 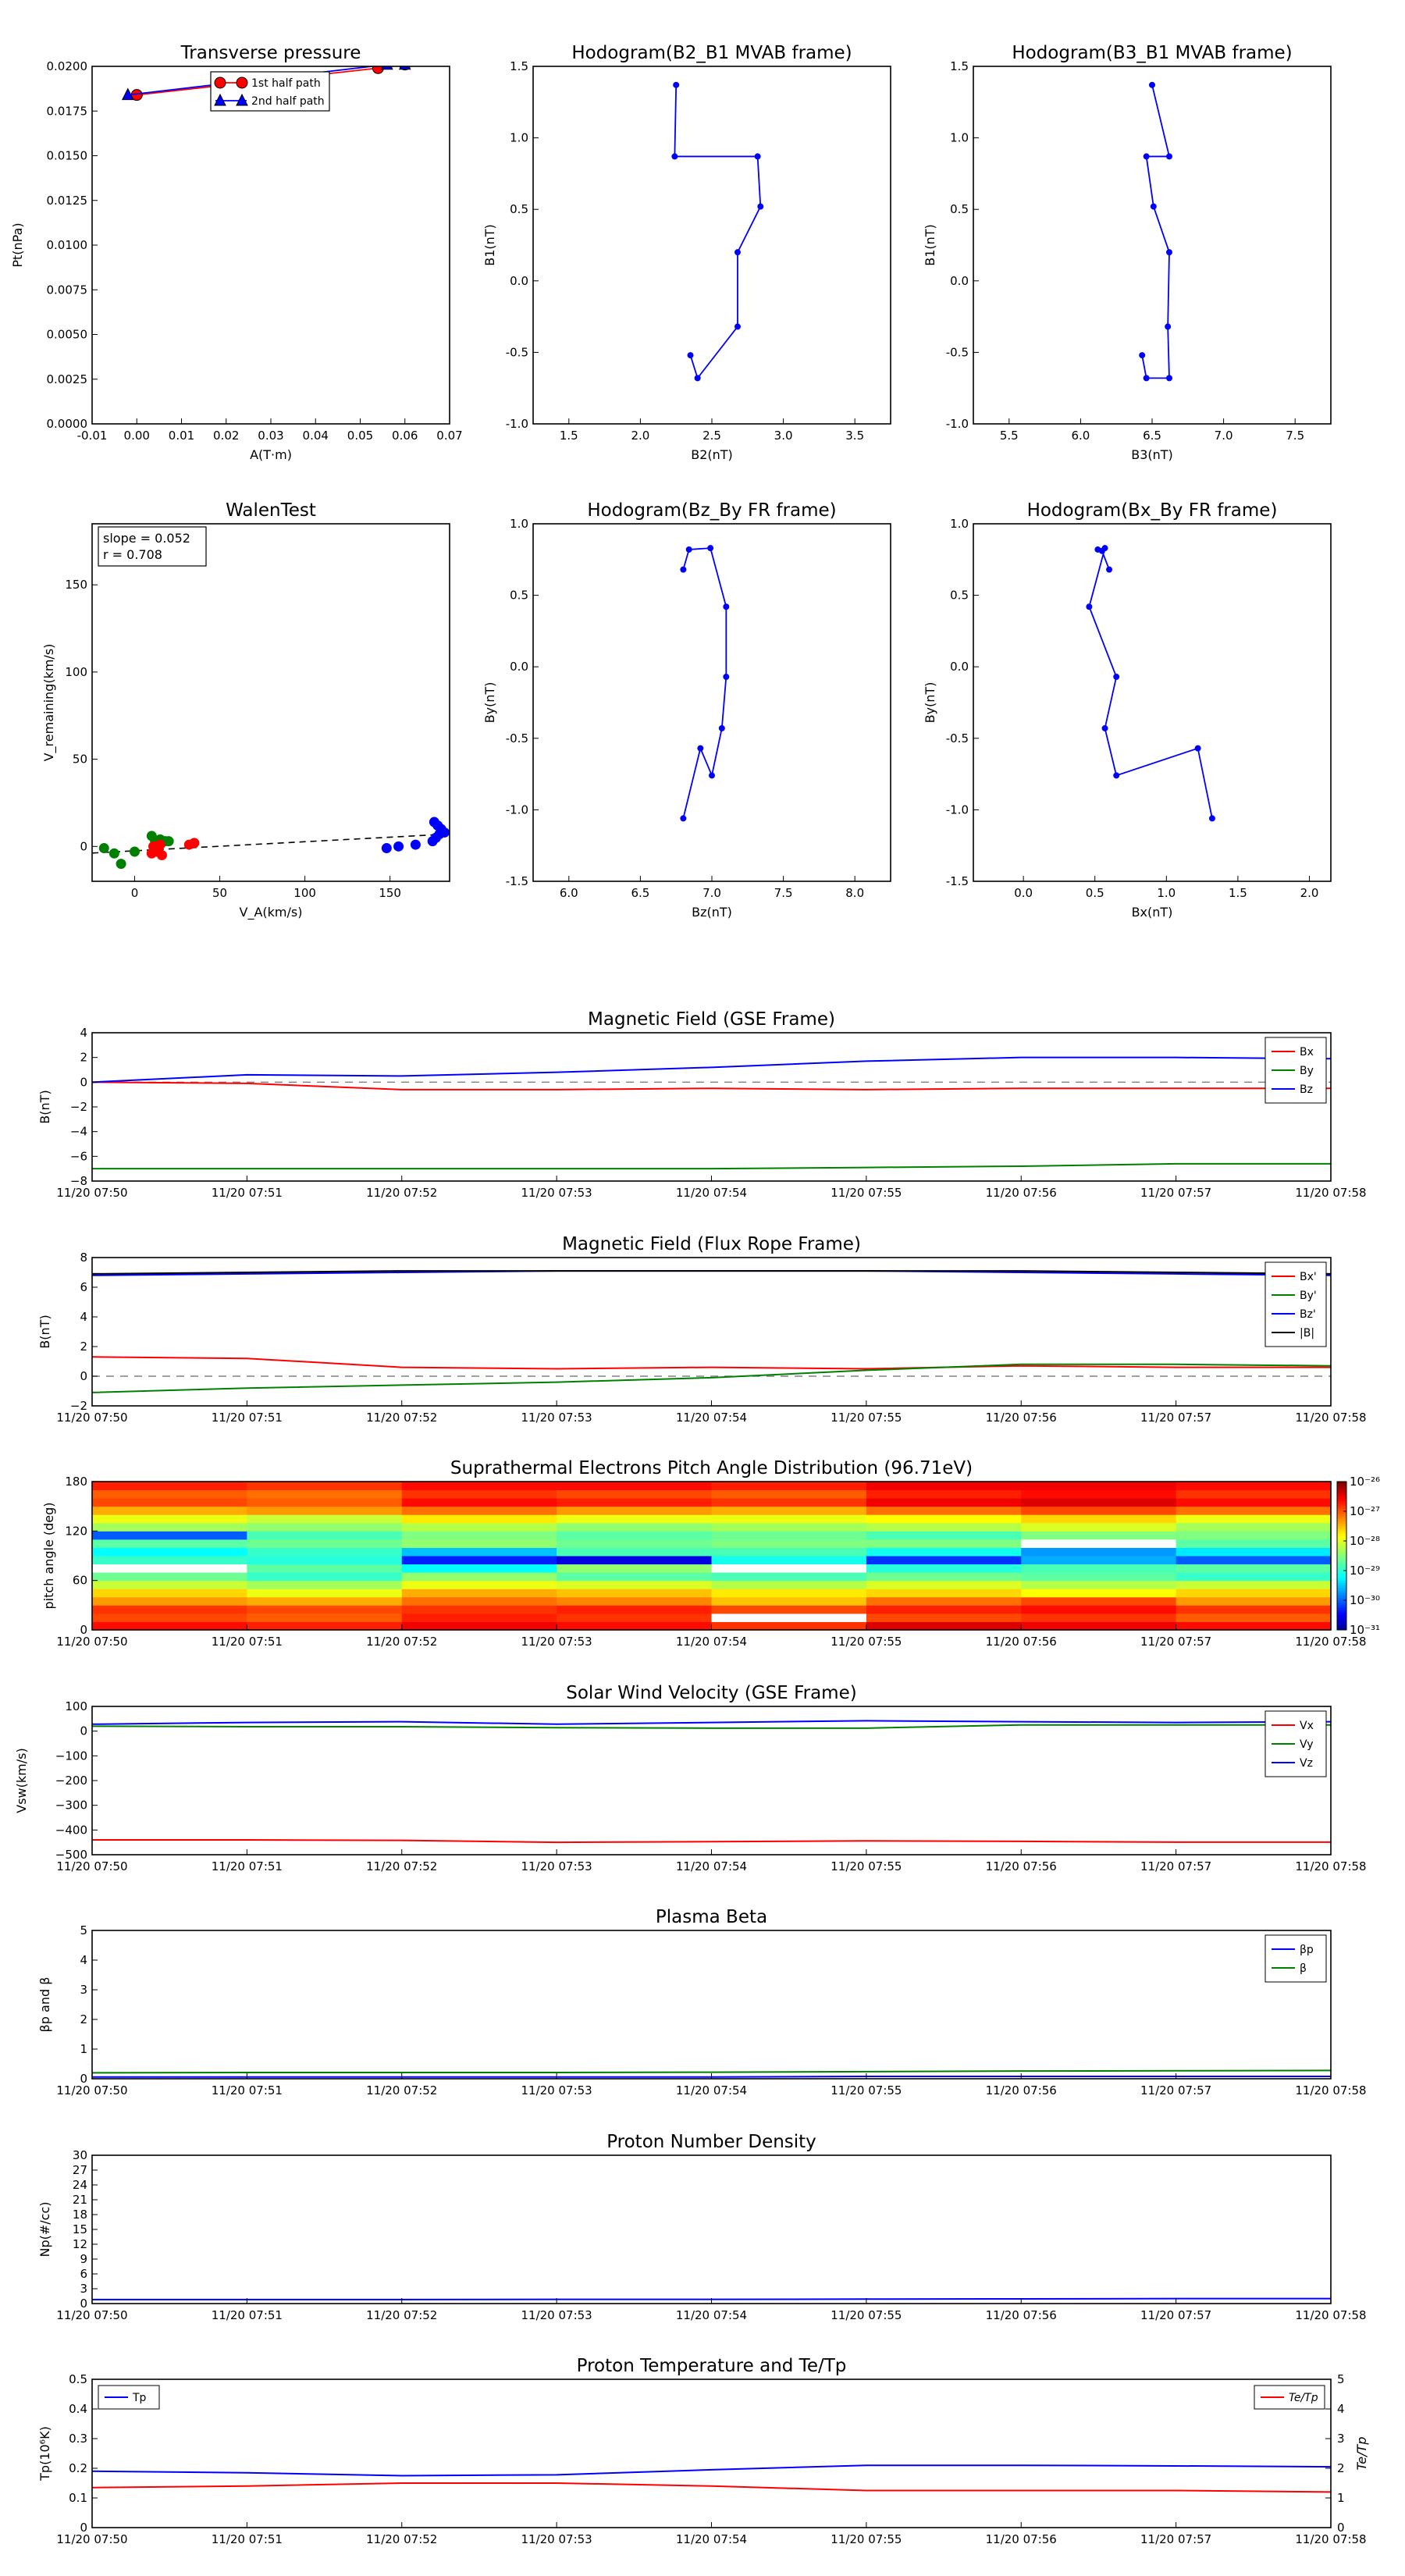 I want to click on chart-title: Hodogram(B3_B1 MVAB frame), so click(x=1152, y=53).